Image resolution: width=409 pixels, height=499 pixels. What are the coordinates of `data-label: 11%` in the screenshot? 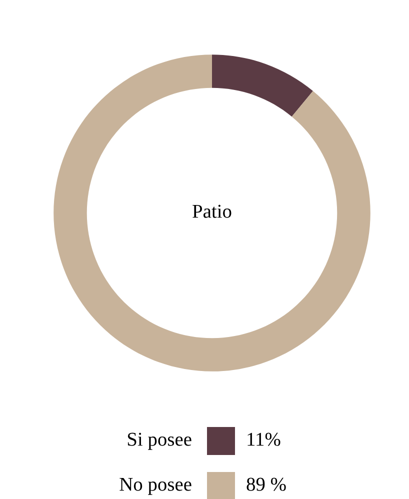 It's located at (264, 439).